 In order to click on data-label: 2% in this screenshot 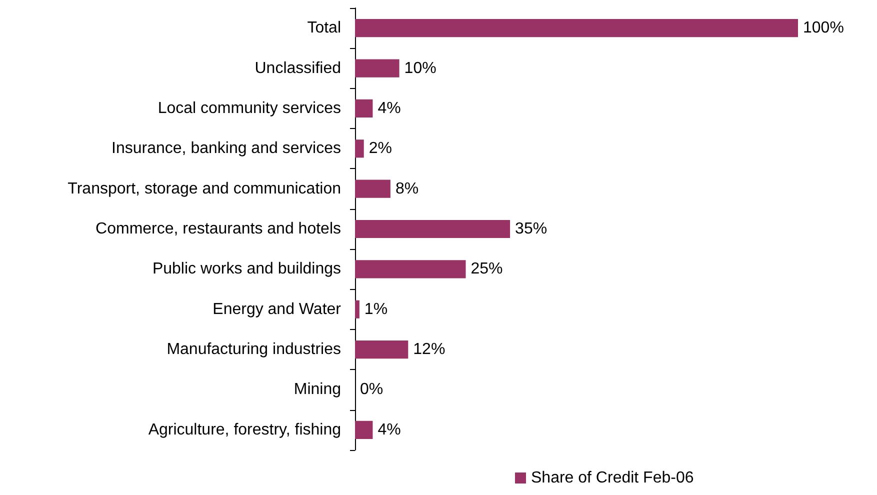, I will do `click(380, 149)`.